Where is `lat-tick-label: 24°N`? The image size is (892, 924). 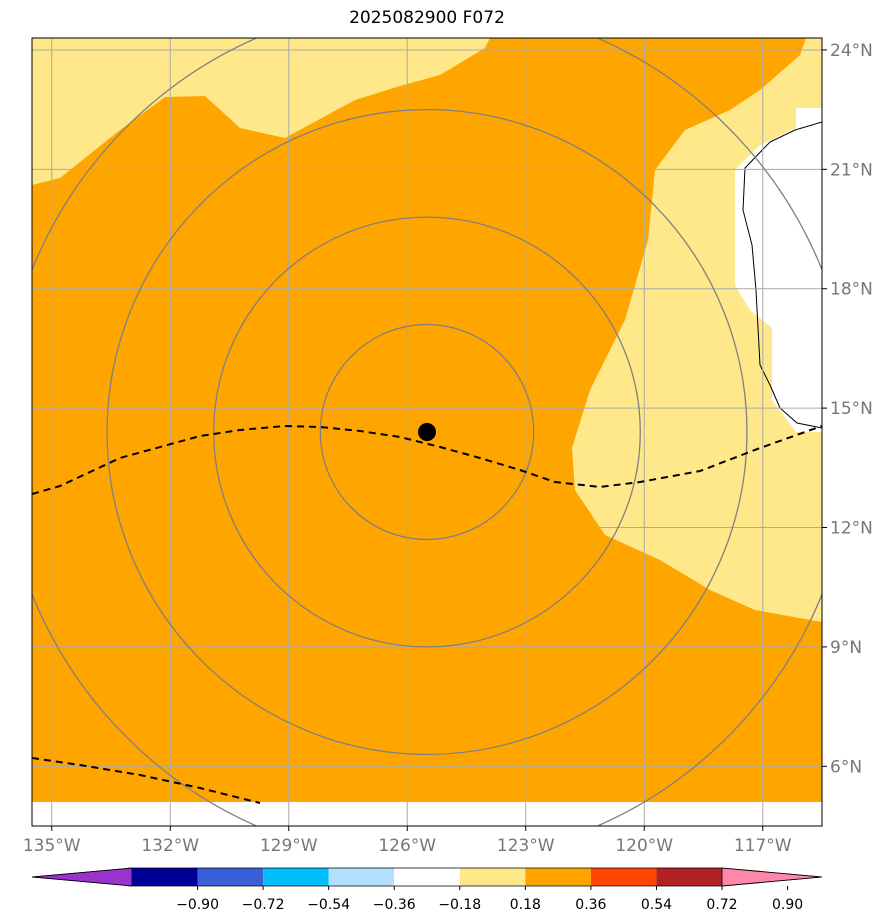
lat-tick-label: 24°N is located at coordinates (851, 51).